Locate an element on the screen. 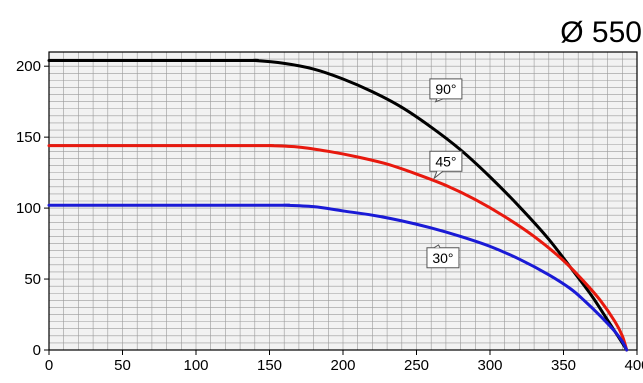 This screenshot has width=643, height=383. y-tick-label: 150 is located at coordinates (28, 137).